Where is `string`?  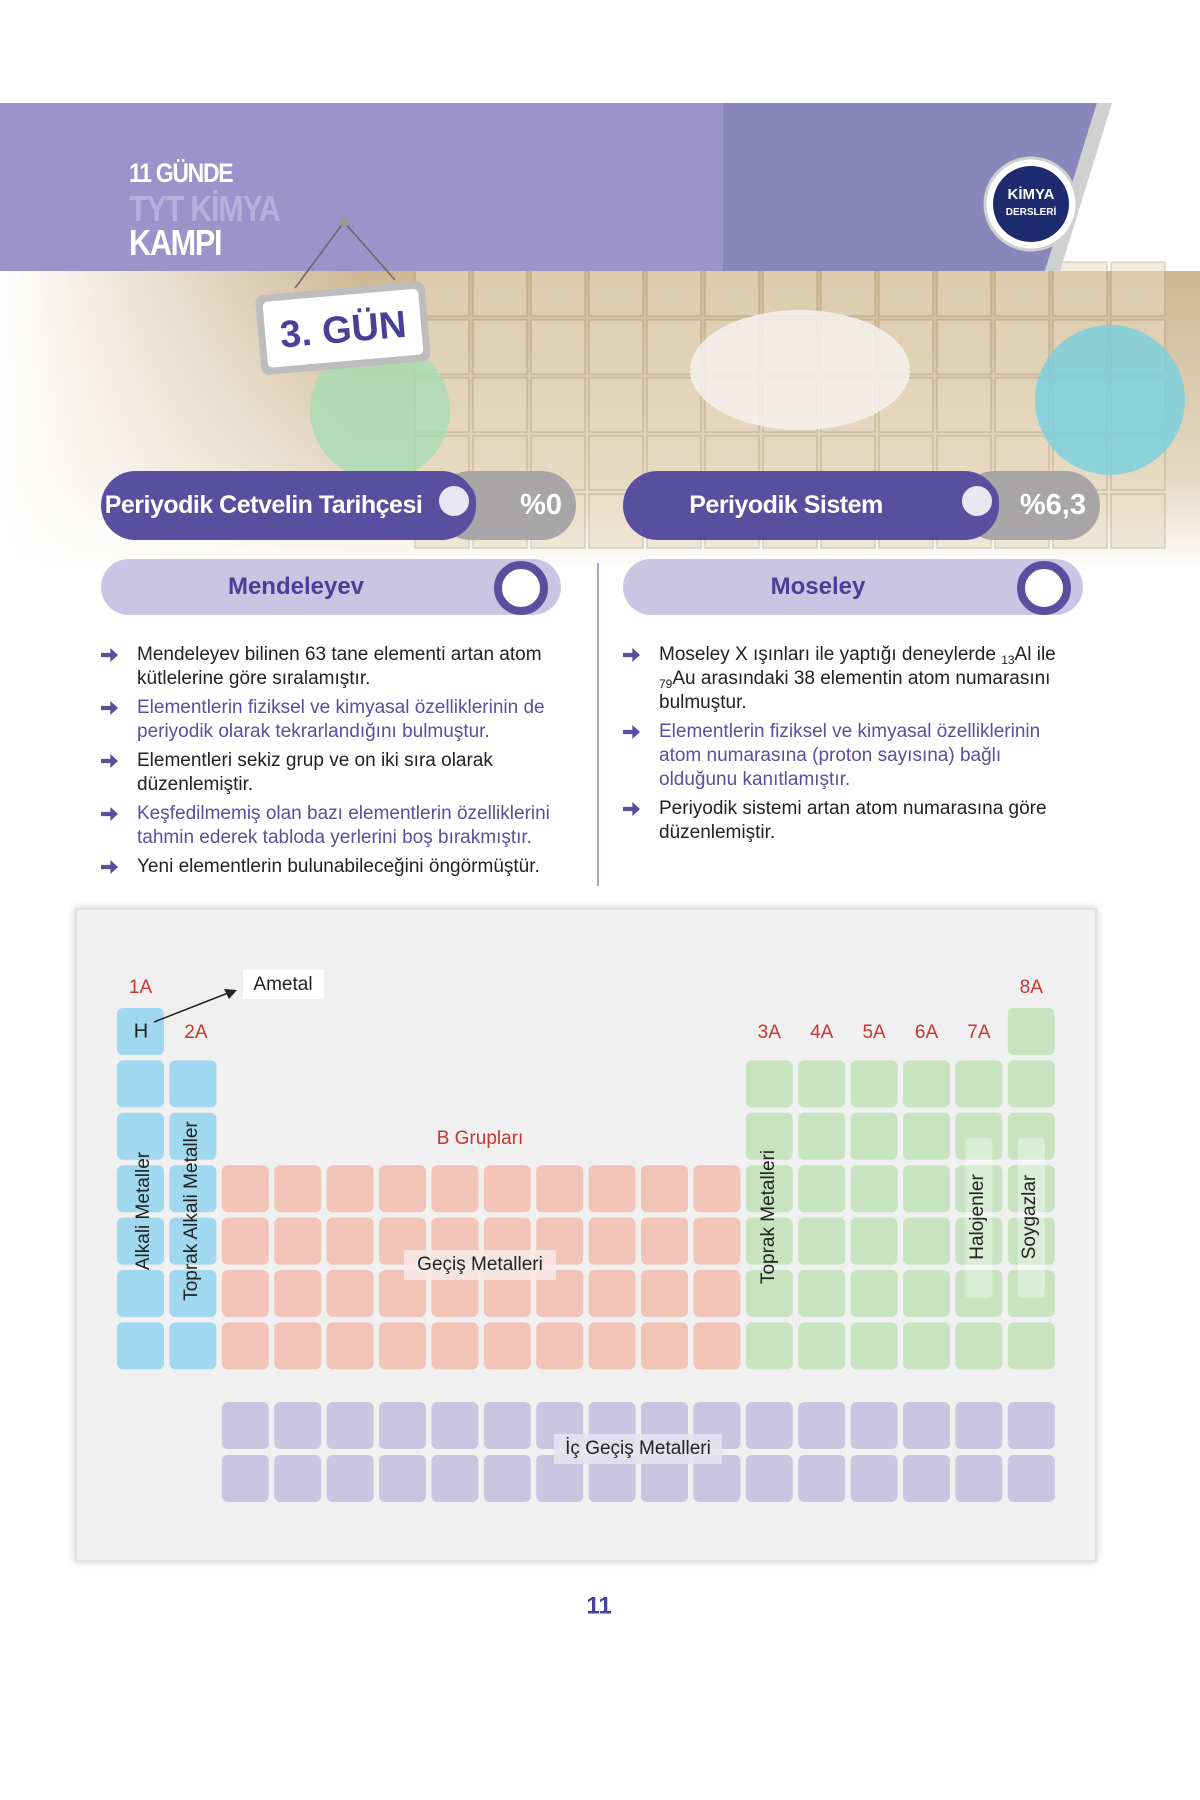 string is located at coordinates (319, 255).